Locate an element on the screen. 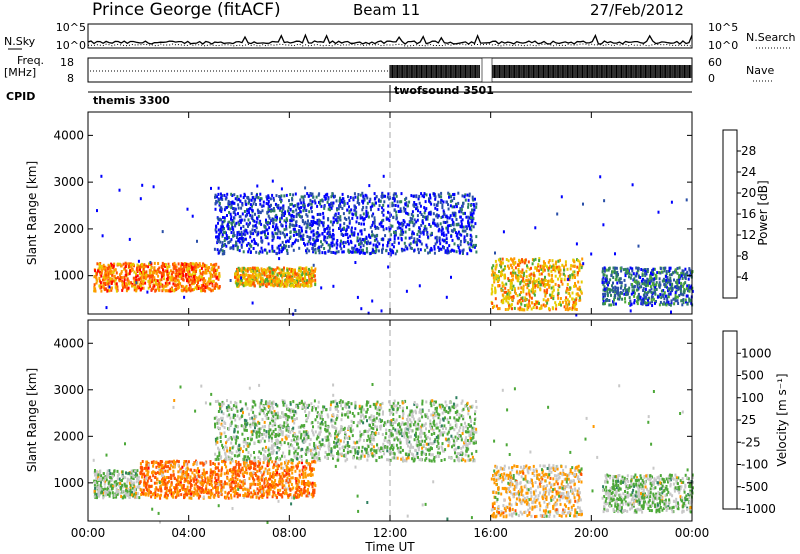 This screenshot has height=554, width=800. noise-sky-label: N.Sky is located at coordinates (20, 41).